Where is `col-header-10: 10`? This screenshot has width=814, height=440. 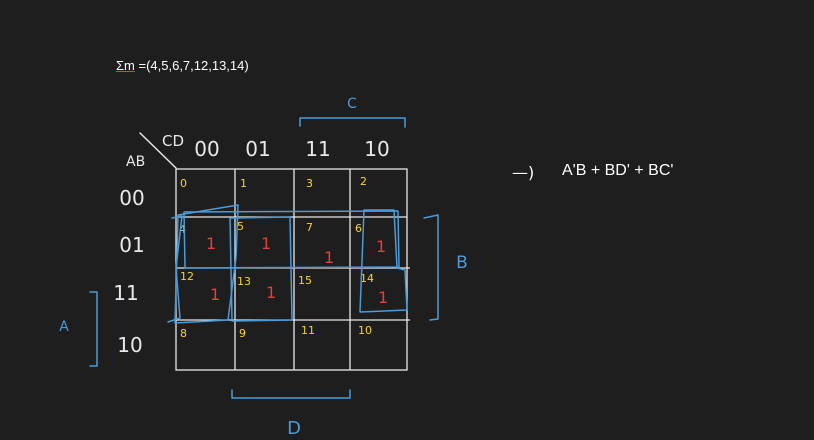 col-header-10: 10 is located at coordinates (376, 149).